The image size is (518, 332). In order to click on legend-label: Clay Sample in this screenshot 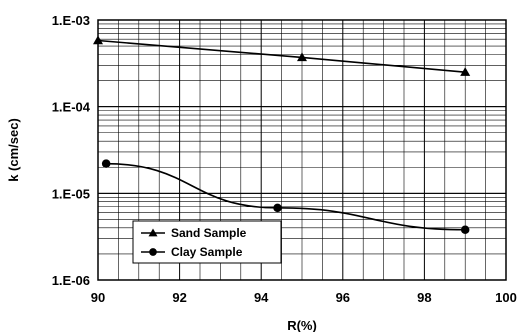, I will do `click(207, 252)`.